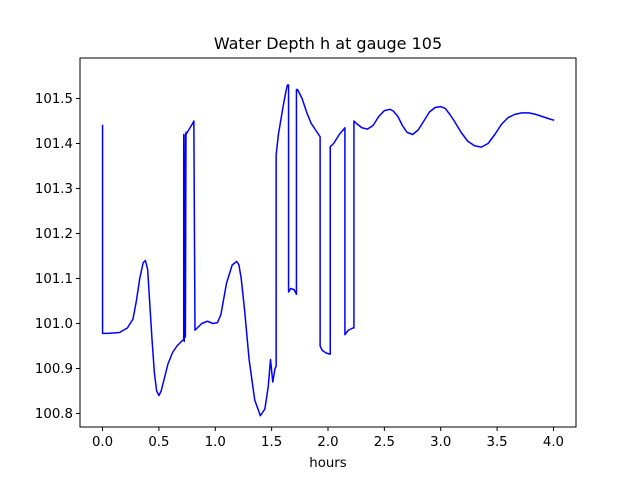  What do you see at coordinates (54, 279) in the screenshot?
I see `y-tick-label: 101.1` at bounding box center [54, 279].